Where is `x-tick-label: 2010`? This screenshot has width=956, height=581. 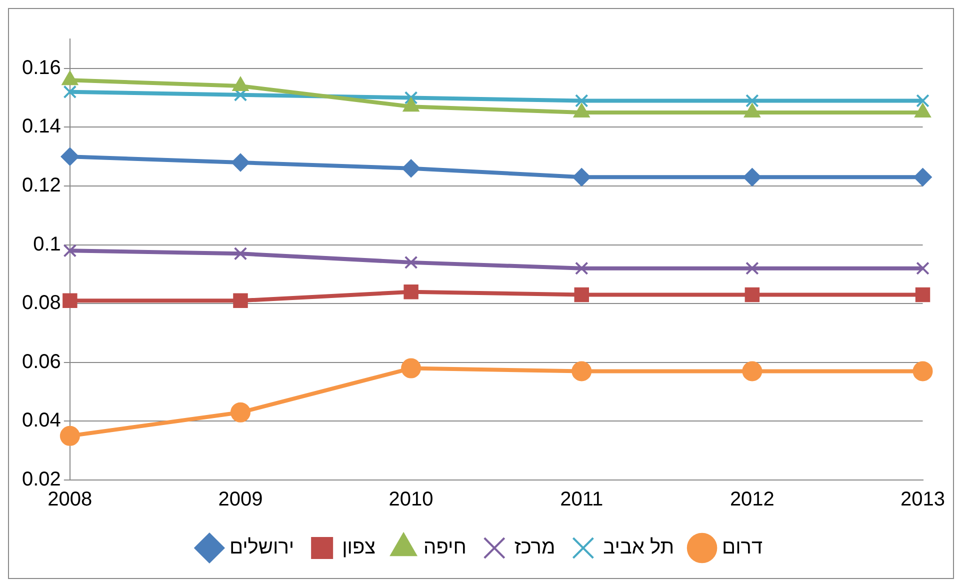
x-tick-label: 2010 is located at coordinates (411, 499).